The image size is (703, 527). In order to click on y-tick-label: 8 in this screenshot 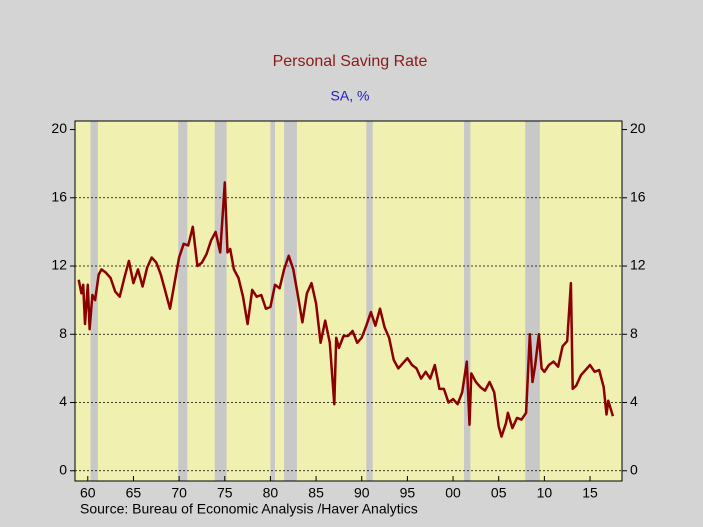, I will do `click(63, 333)`.